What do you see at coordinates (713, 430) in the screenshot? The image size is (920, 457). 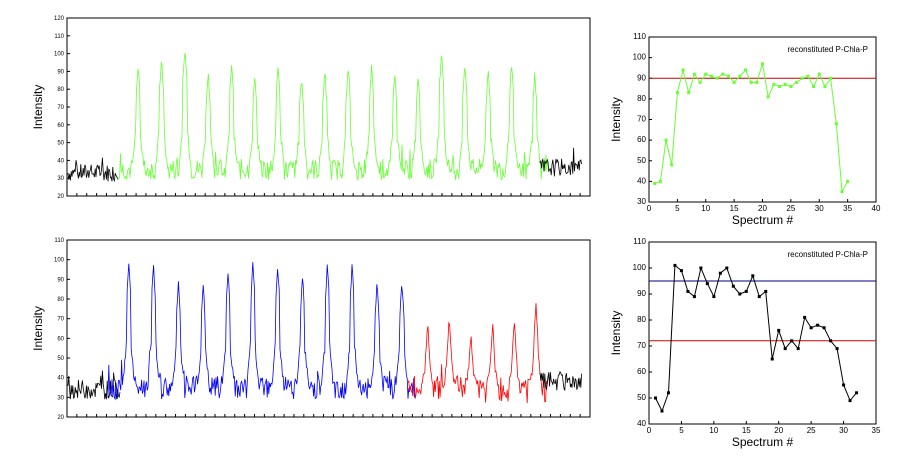 I see `x-tick-label: 10` at bounding box center [713, 430].